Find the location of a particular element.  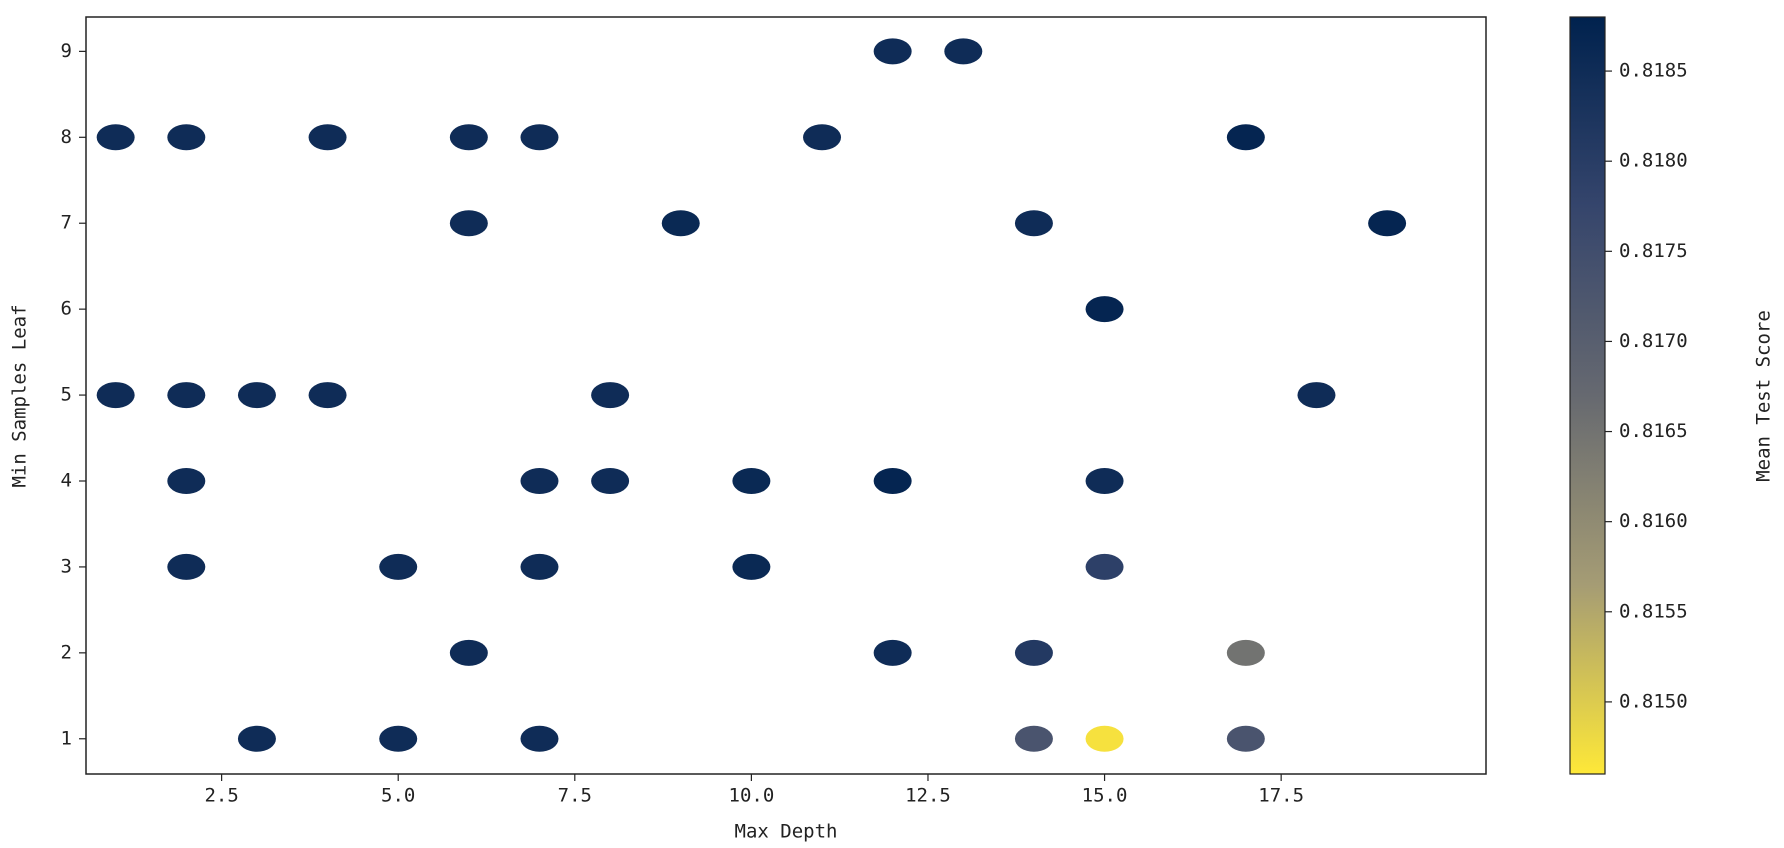

x-tick-label: 15.0 is located at coordinates (1105, 796).